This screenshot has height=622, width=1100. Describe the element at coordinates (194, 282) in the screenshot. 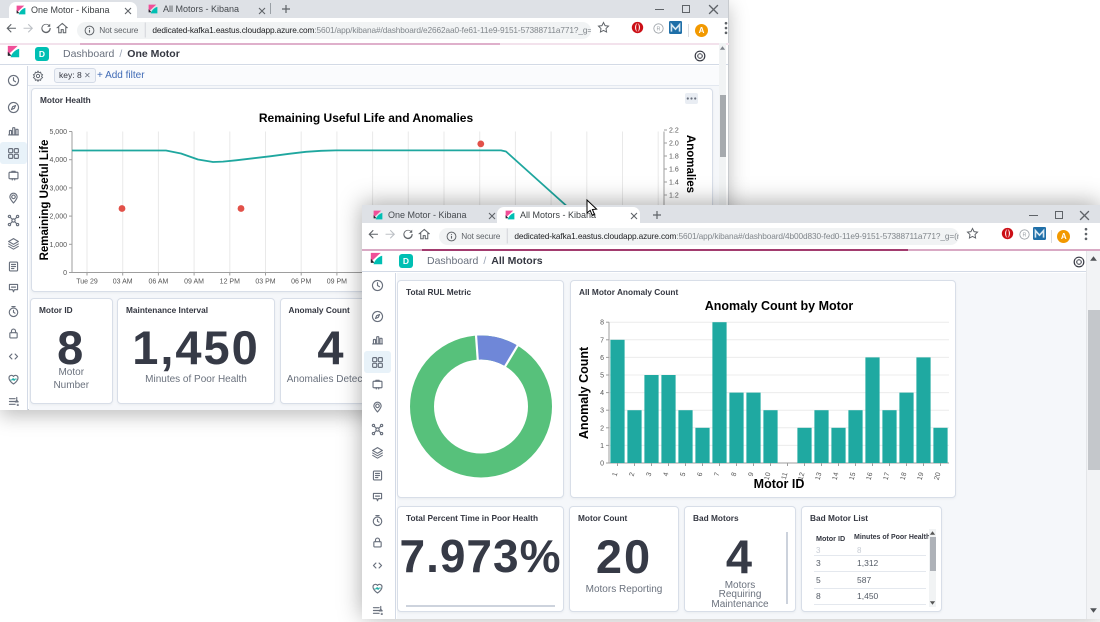

I see `svg-text: 09 AM` at that location.